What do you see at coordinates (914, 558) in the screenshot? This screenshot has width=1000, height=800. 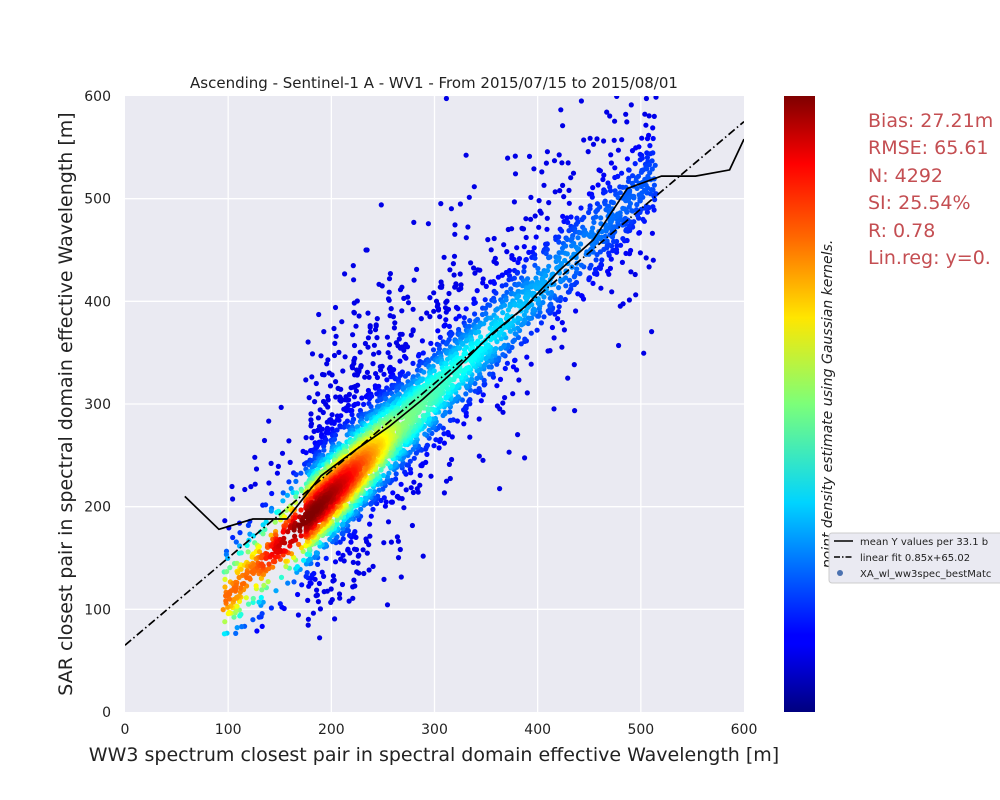 I see `legend-box` at bounding box center [914, 558].